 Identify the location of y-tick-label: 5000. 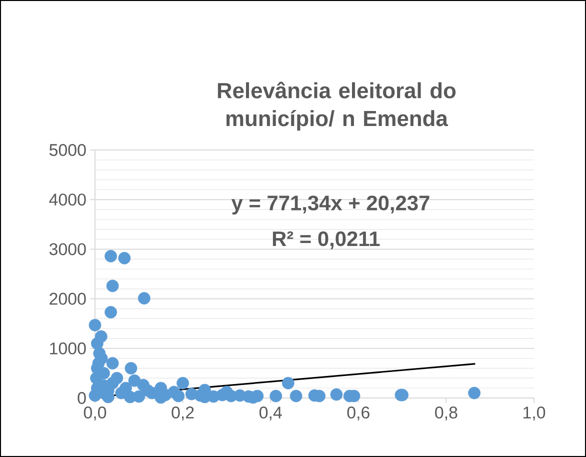
(67, 150).